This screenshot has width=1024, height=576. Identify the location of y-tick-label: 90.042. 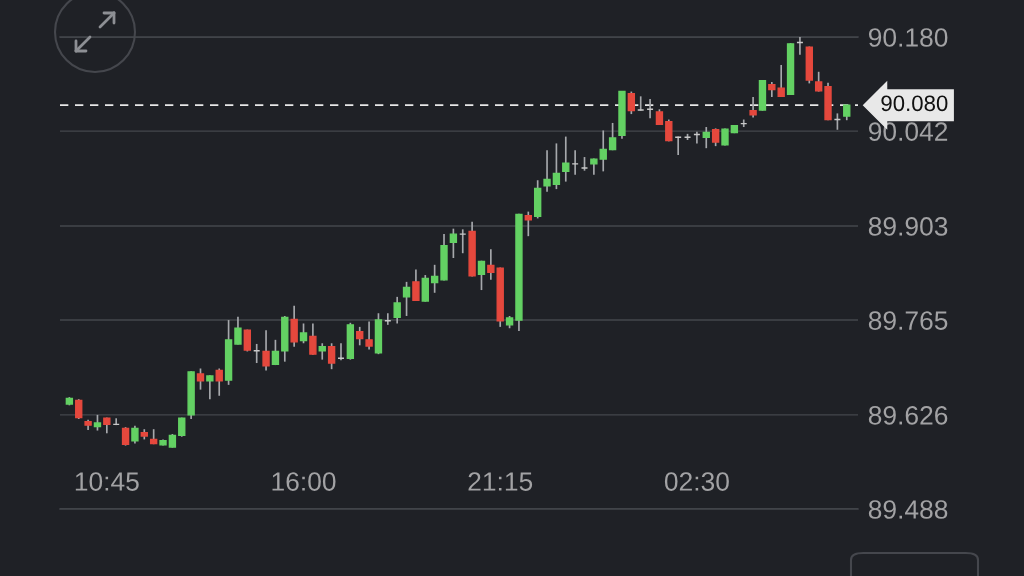
(908, 131).